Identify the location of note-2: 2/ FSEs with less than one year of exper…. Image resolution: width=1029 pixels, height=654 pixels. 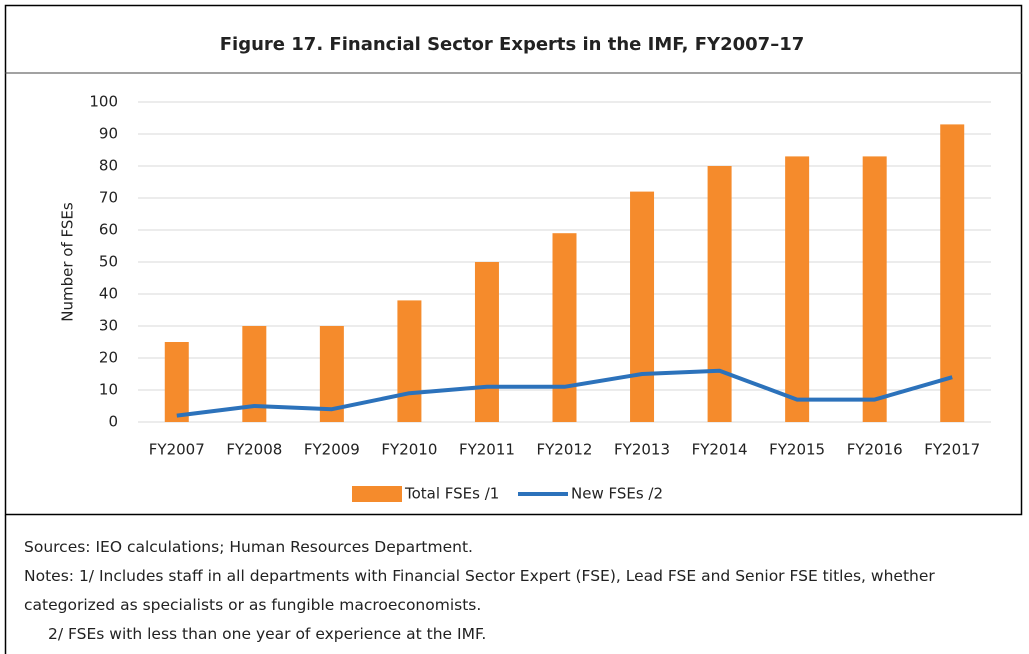
(267, 634).